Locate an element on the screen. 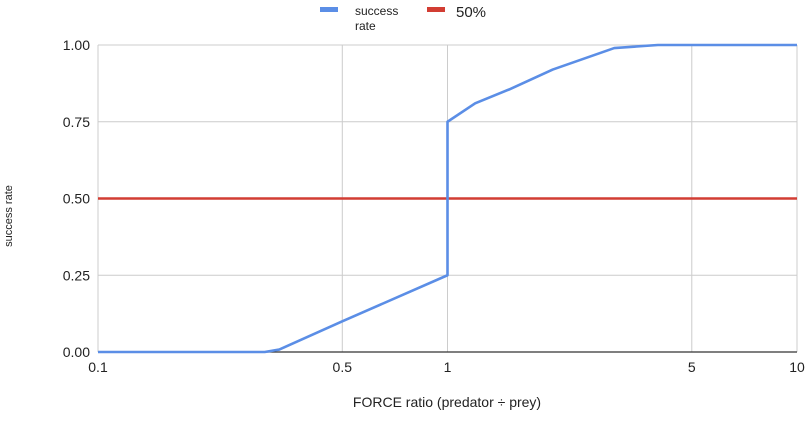 The width and height of the screenshot is (811, 426). legend-label-success-rate-line-1: success is located at coordinates (376, 11).